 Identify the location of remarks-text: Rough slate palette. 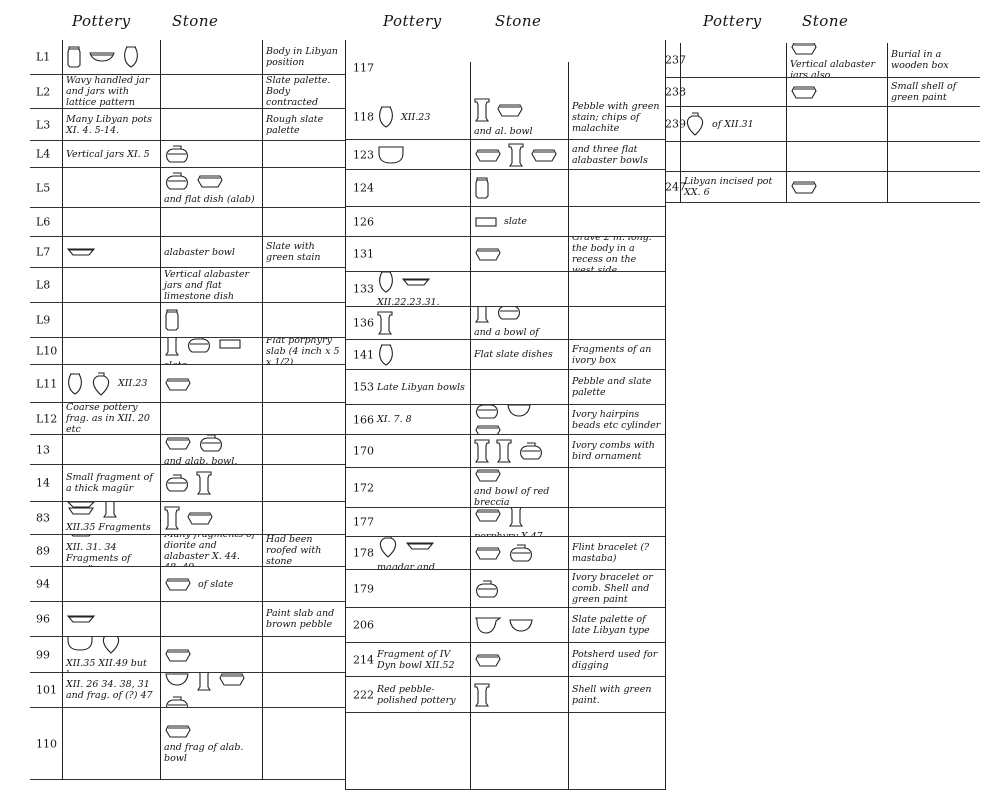
(295, 124).